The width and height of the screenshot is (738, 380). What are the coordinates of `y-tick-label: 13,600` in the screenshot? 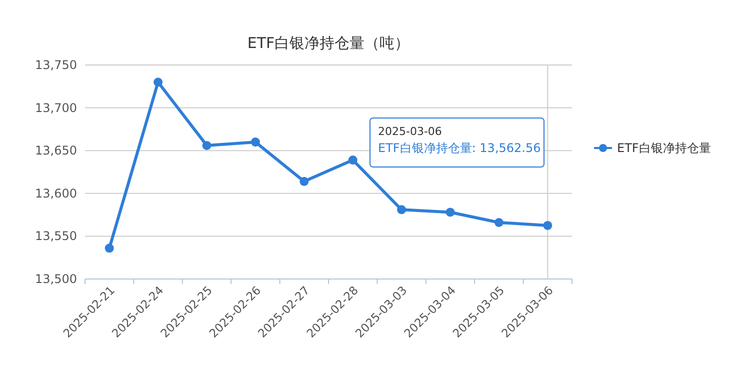 It's located at (56, 193).